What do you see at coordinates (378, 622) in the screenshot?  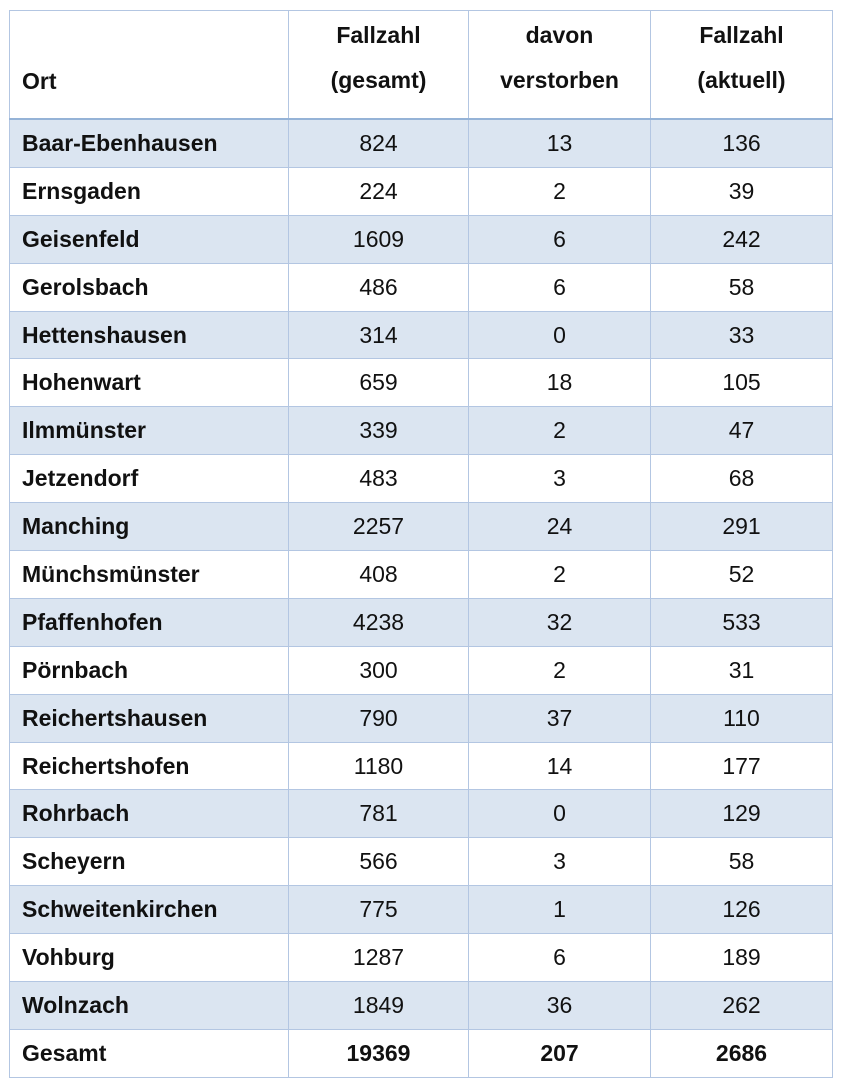 I see `fallzahl-gesamt-cell: 4238` at bounding box center [378, 622].